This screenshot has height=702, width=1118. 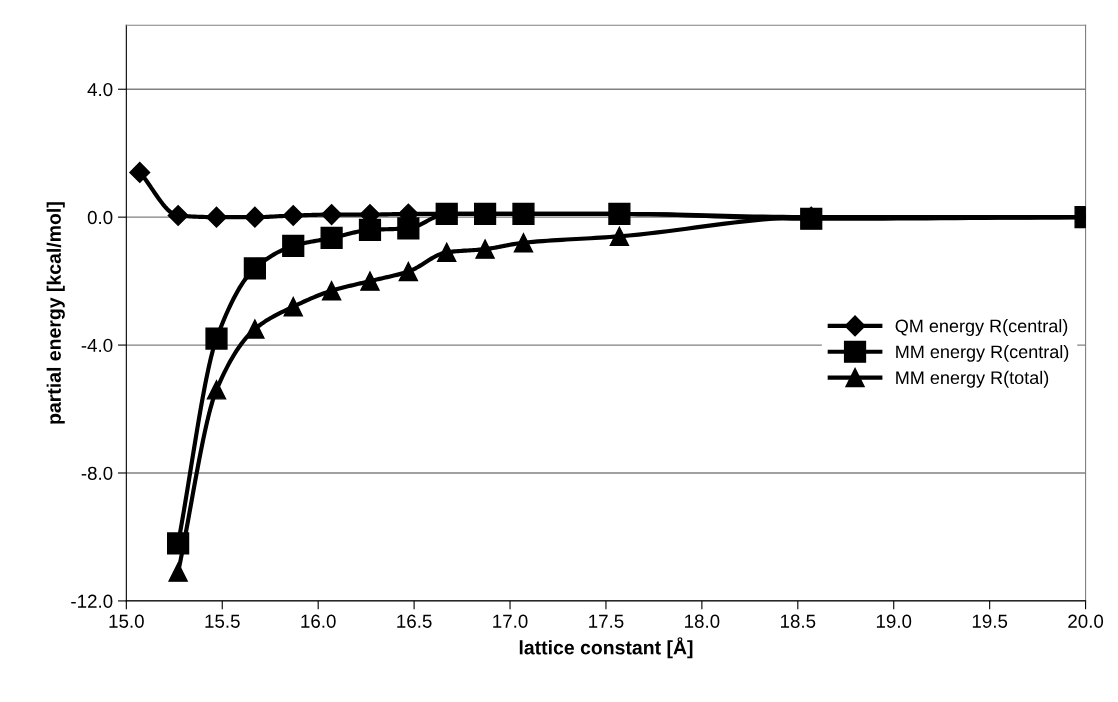 What do you see at coordinates (97, 345) in the screenshot?
I see `y-tick-label: -4.0` at bounding box center [97, 345].